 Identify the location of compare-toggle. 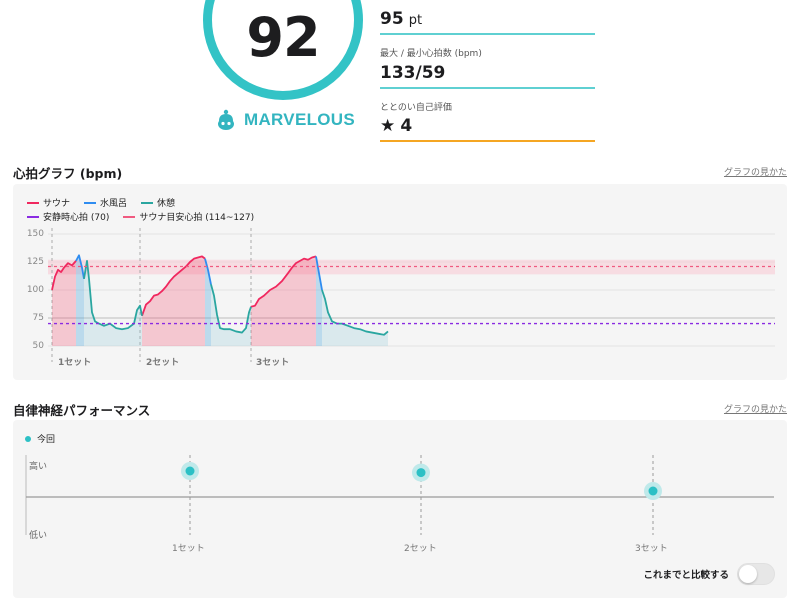
(756, 574).